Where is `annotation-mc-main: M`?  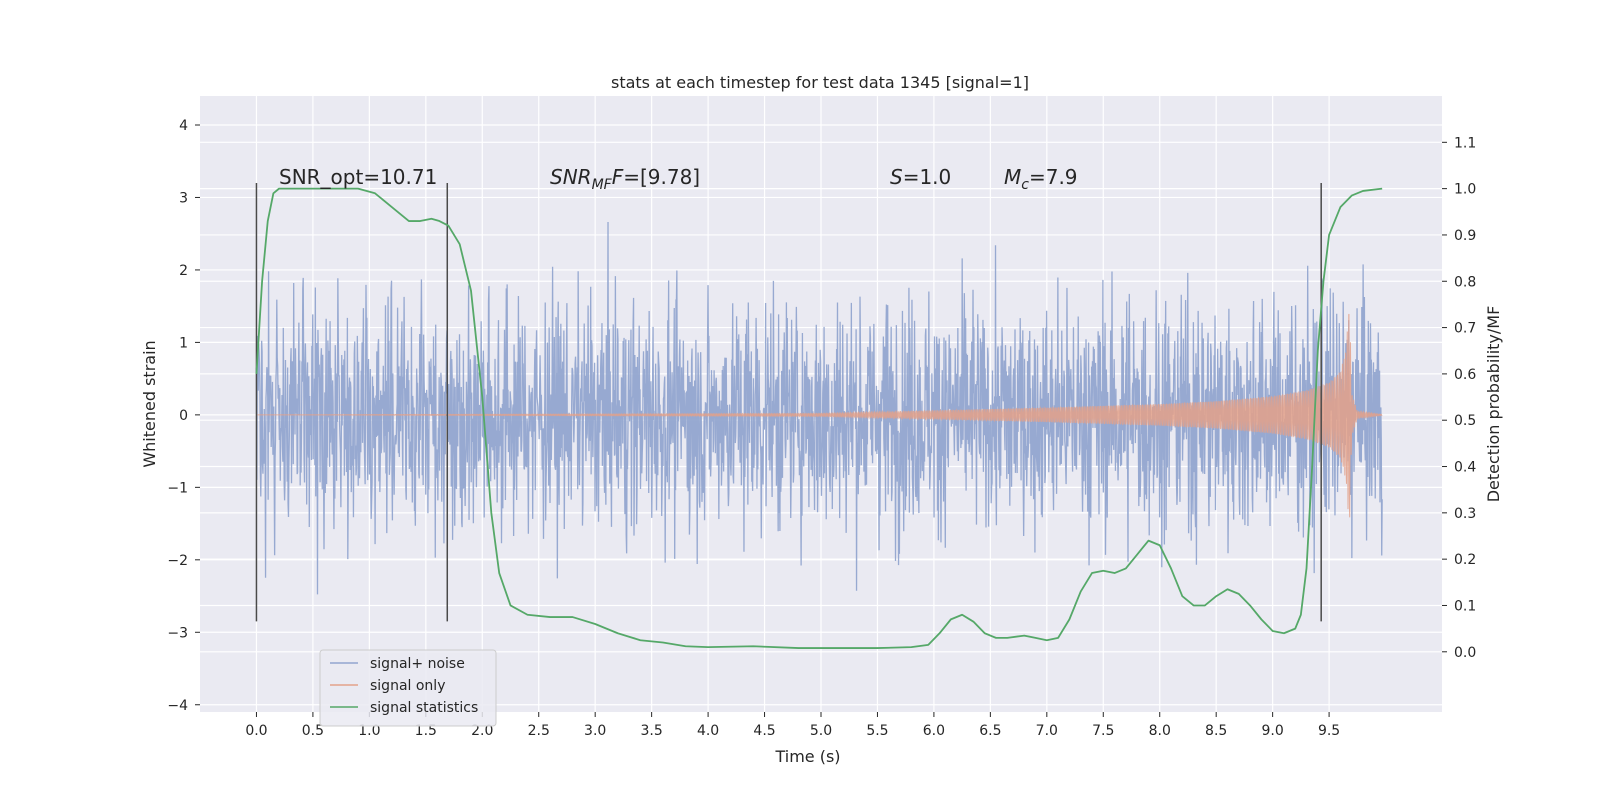 annotation-mc-main: M is located at coordinates (1012, 177).